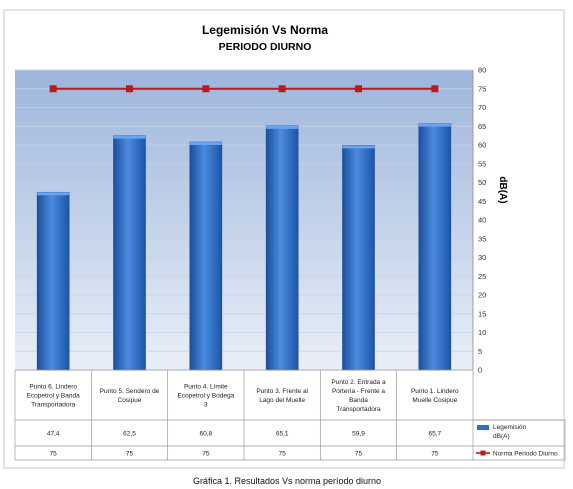 This screenshot has height=489, width=573. Describe the element at coordinates (435, 391) in the screenshot. I see `category-label: Punto 1. Lindero` at that location.